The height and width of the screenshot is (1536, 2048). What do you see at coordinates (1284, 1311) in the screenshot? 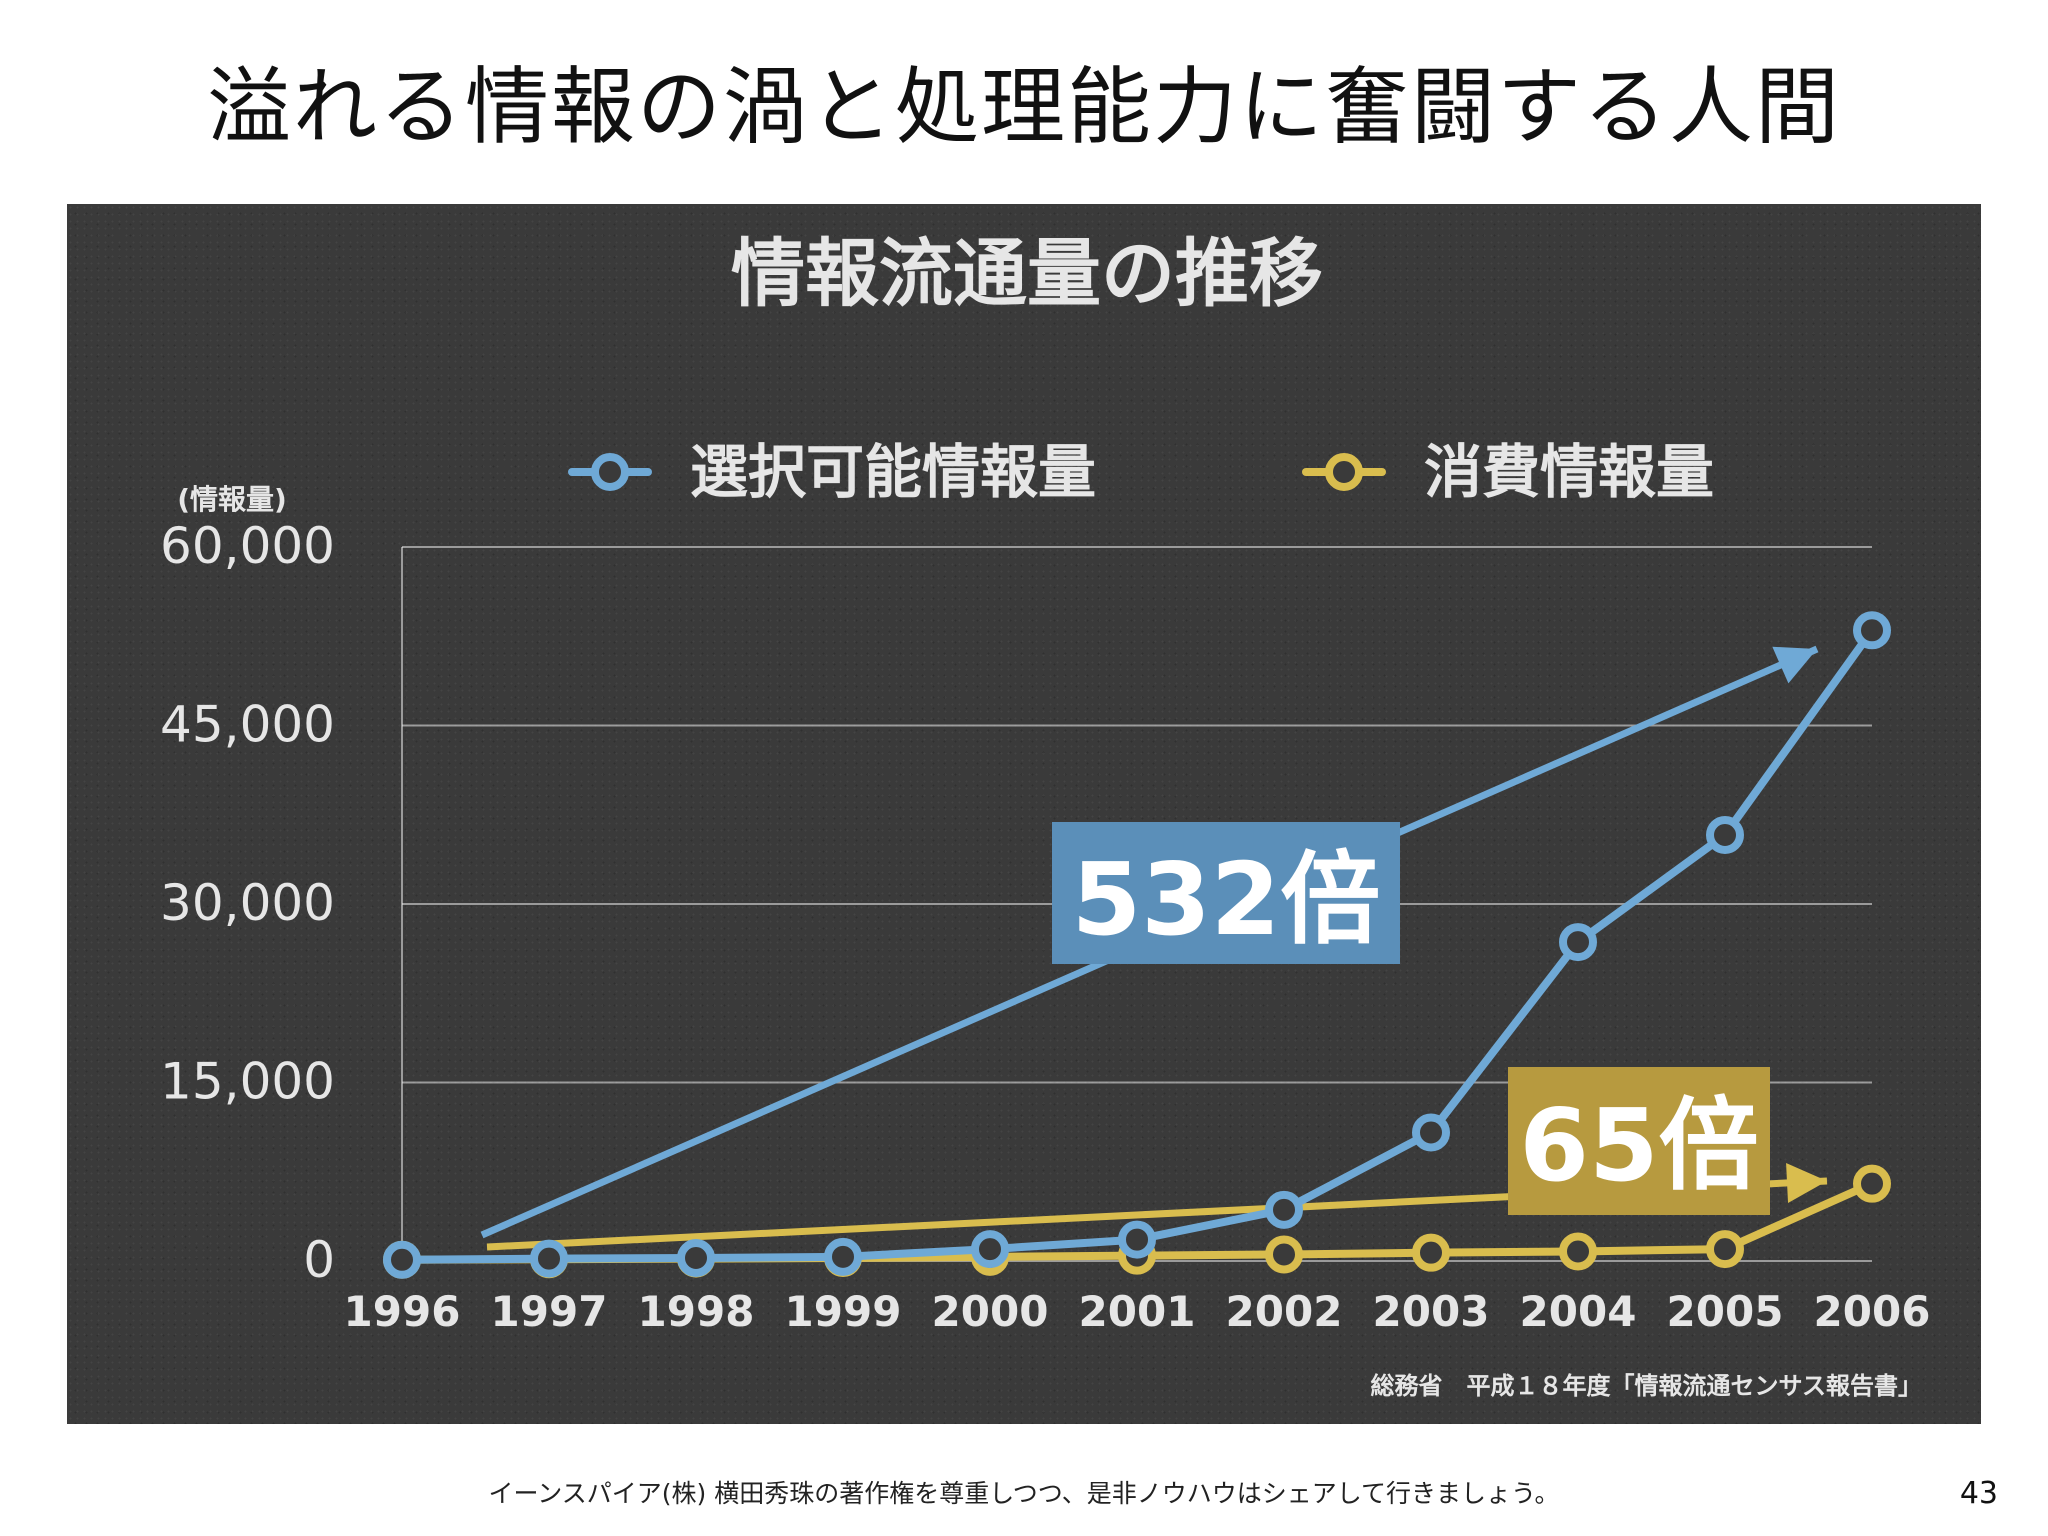
I see `x-tick-label: 2002` at bounding box center [1284, 1311].